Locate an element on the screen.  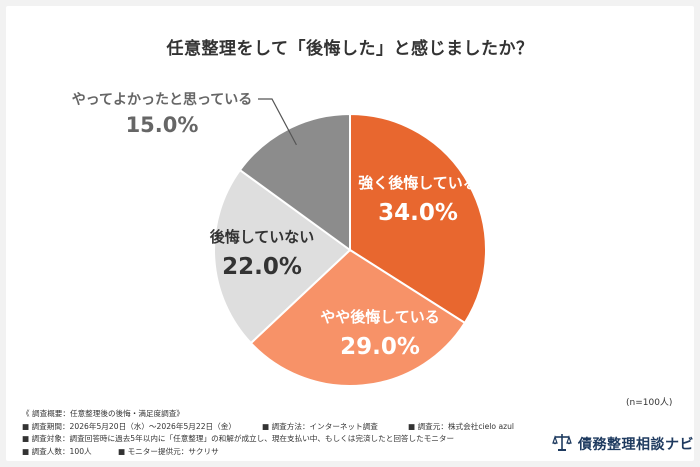
slice-value-label: 15.0% is located at coordinates (162, 125).